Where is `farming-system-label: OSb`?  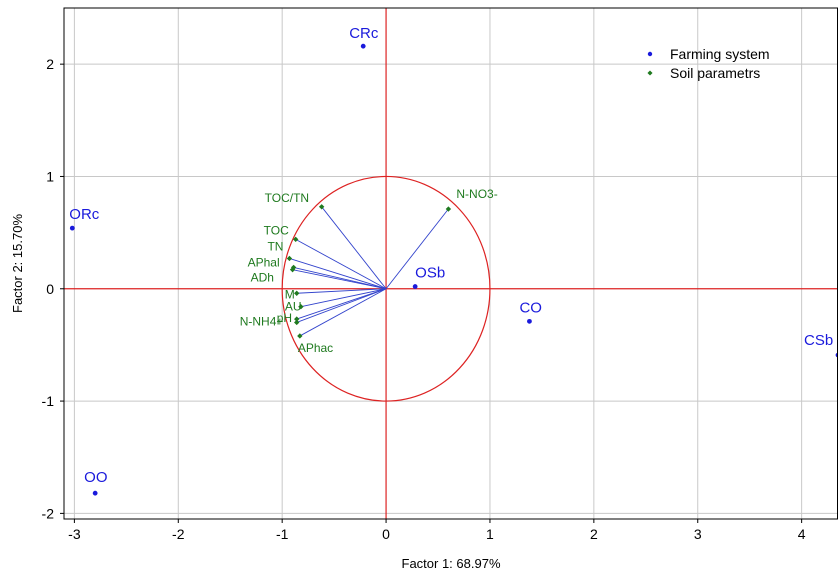 farming-system-label: OSb is located at coordinates (430, 273).